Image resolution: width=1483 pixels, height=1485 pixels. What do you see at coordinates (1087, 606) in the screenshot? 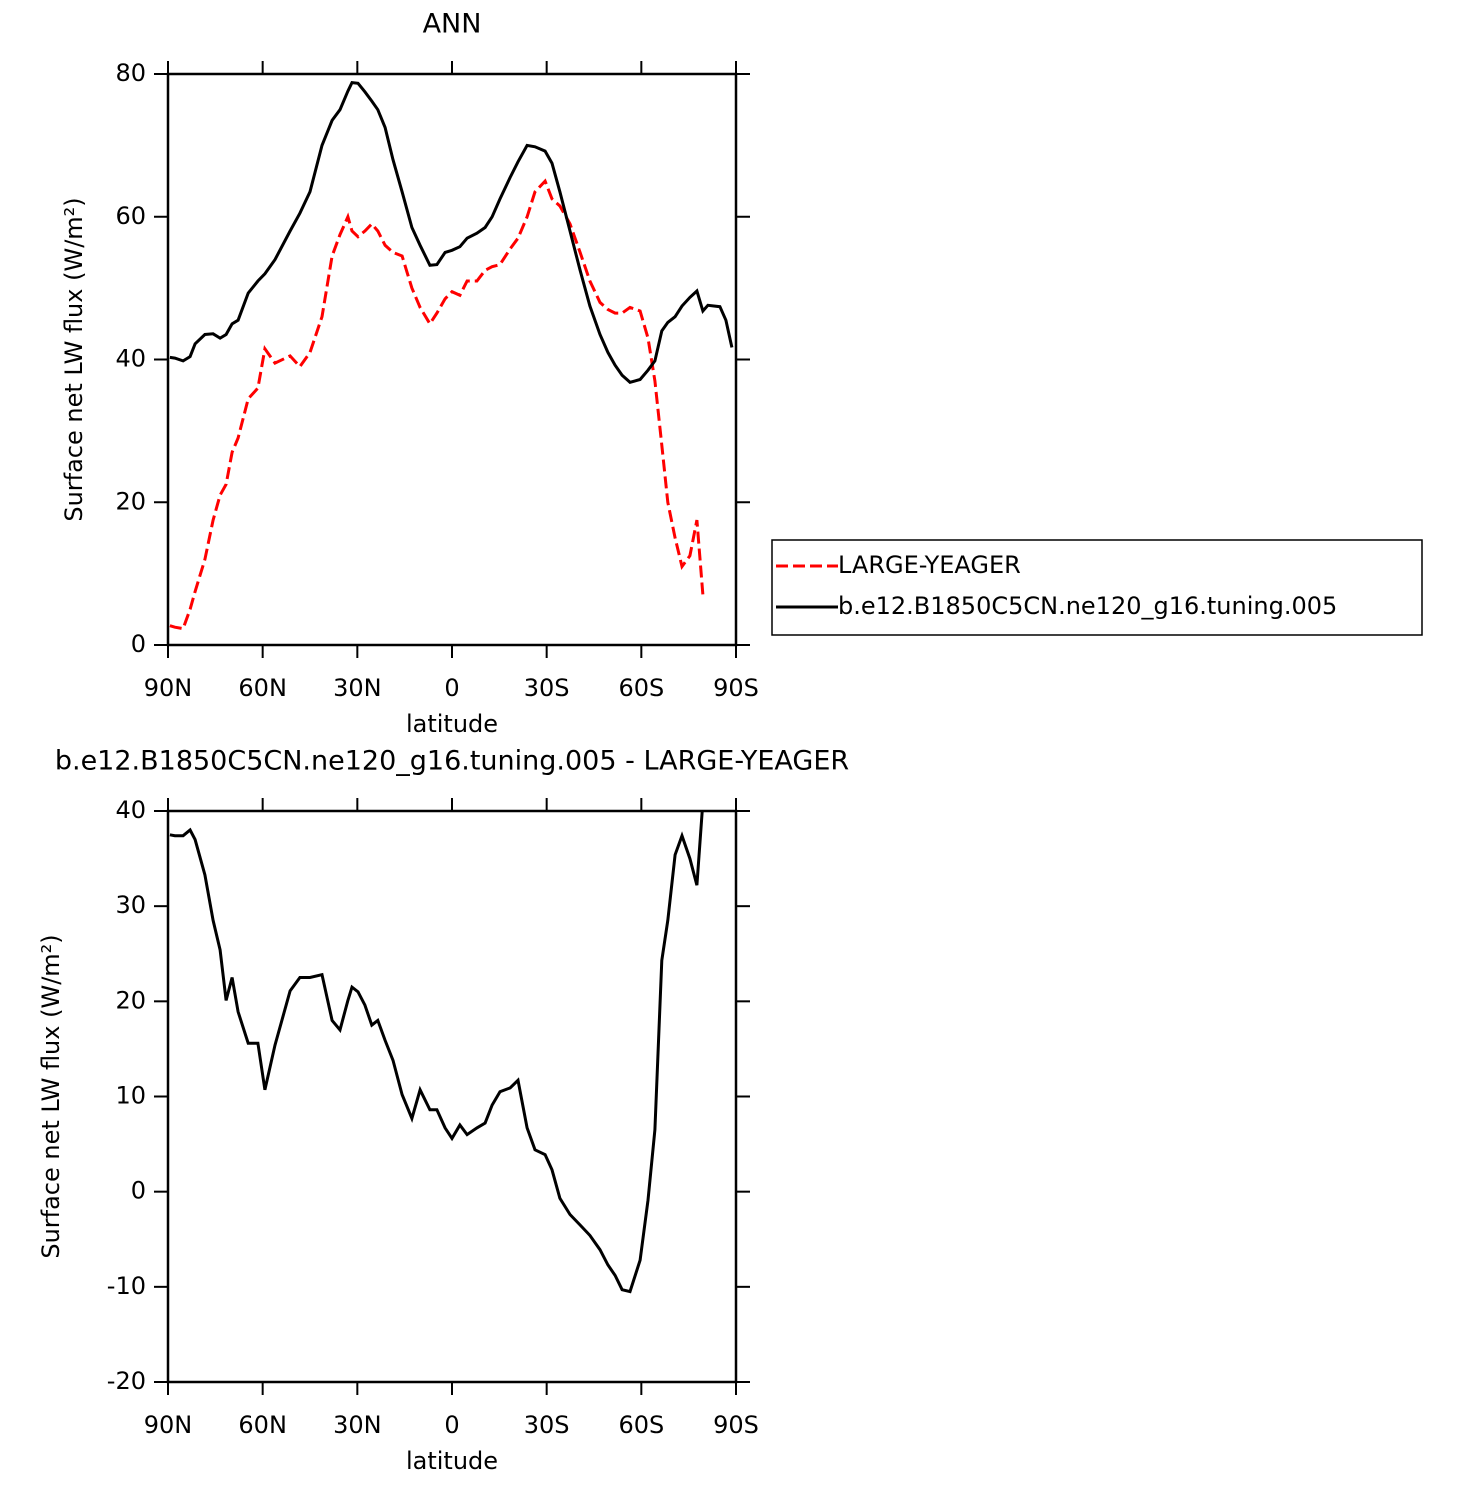
I see `legend-label: b.e12.B1850C5CN.ne120_g16.tuning.005` at bounding box center [1087, 606].